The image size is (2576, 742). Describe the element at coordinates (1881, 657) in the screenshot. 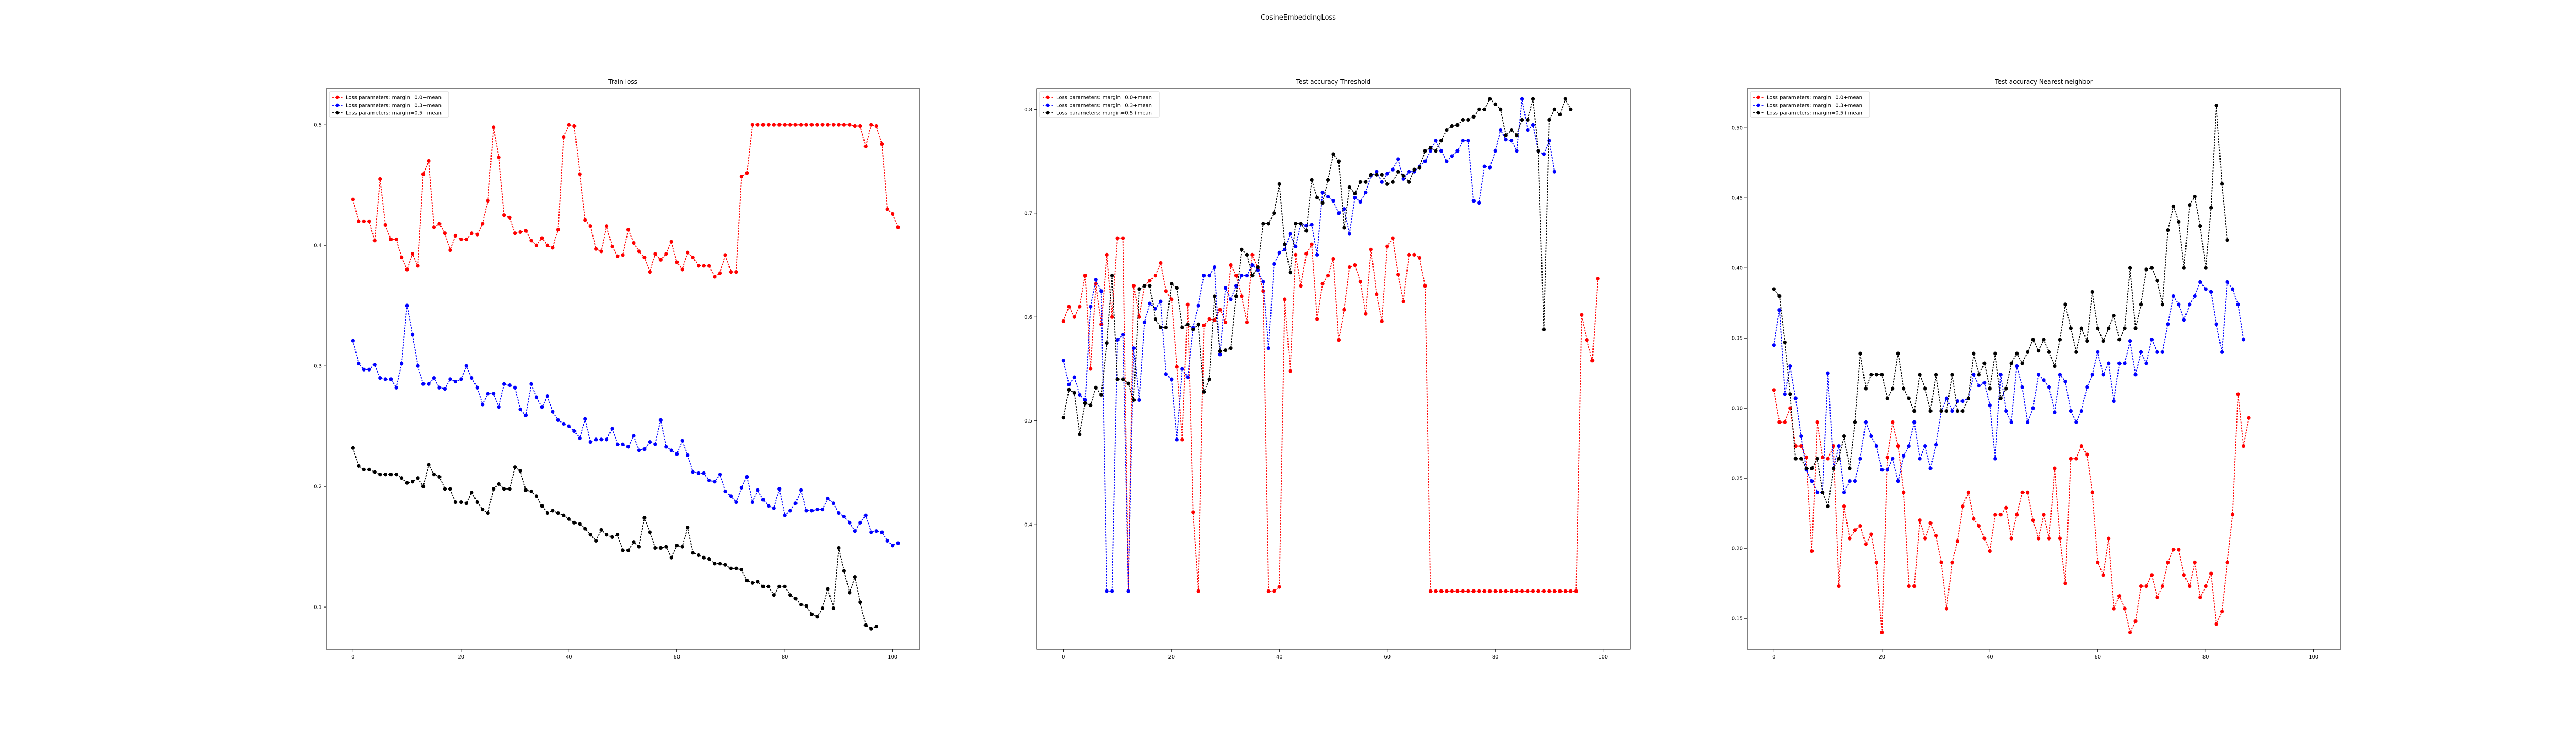

I see `x-tick-label: 20` at that location.